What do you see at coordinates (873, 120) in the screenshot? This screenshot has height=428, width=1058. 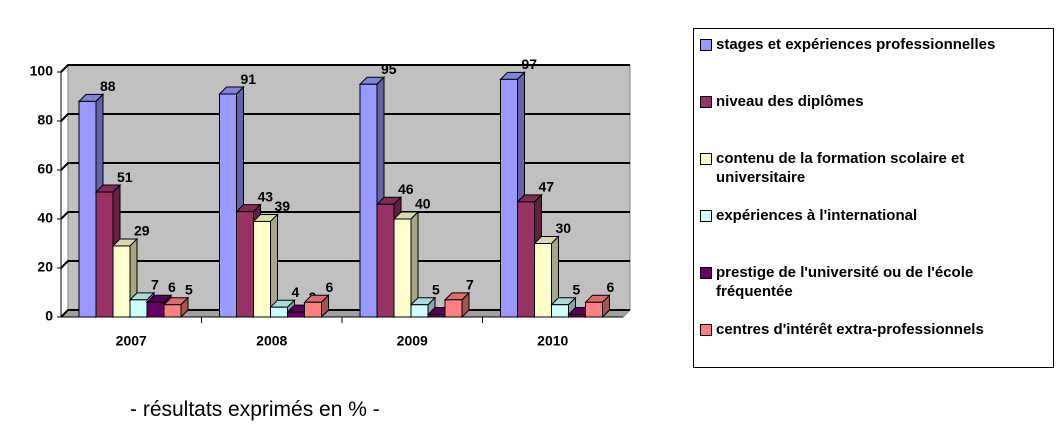 I see `legend-item: niveau des diplômes` at bounding box center [873, 120].